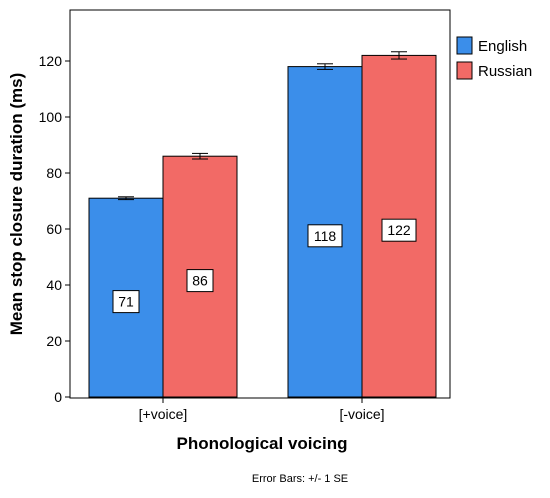 The height and width of the screenshot is (498, 550). Describe the element at coordinates (494, 58) in the screenshot. I see `legend: English Russian` at that location.